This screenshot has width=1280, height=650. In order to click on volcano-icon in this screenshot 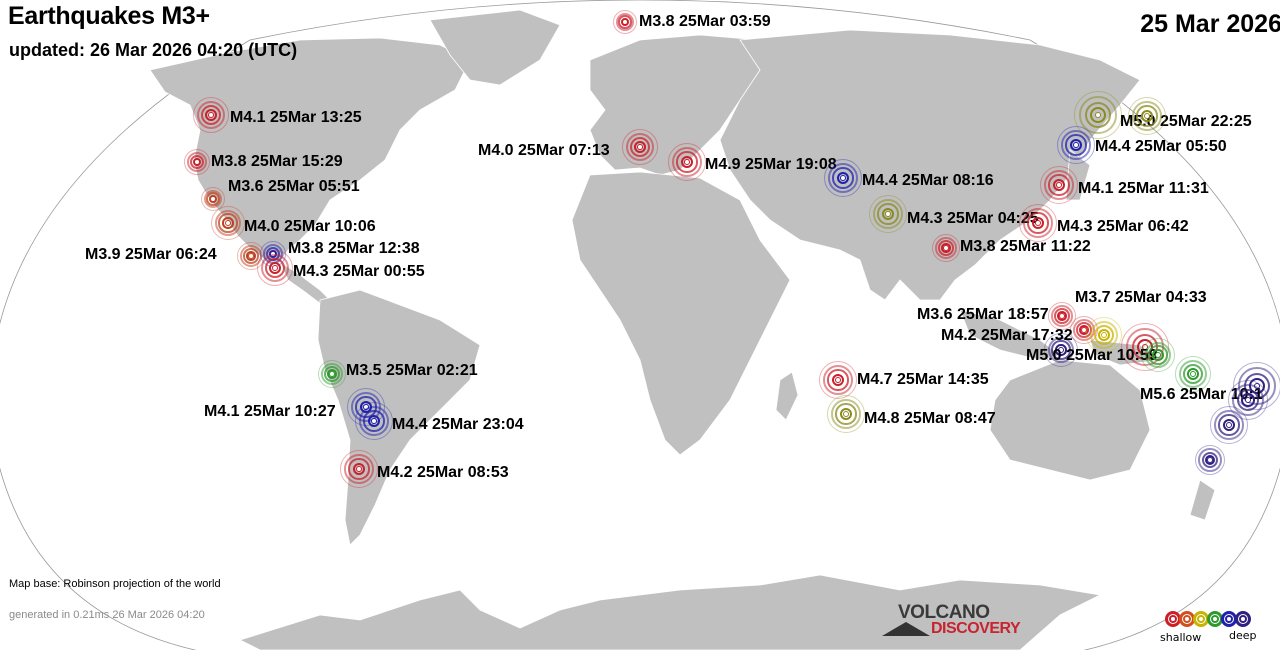, I will do `click(906, 629)`.